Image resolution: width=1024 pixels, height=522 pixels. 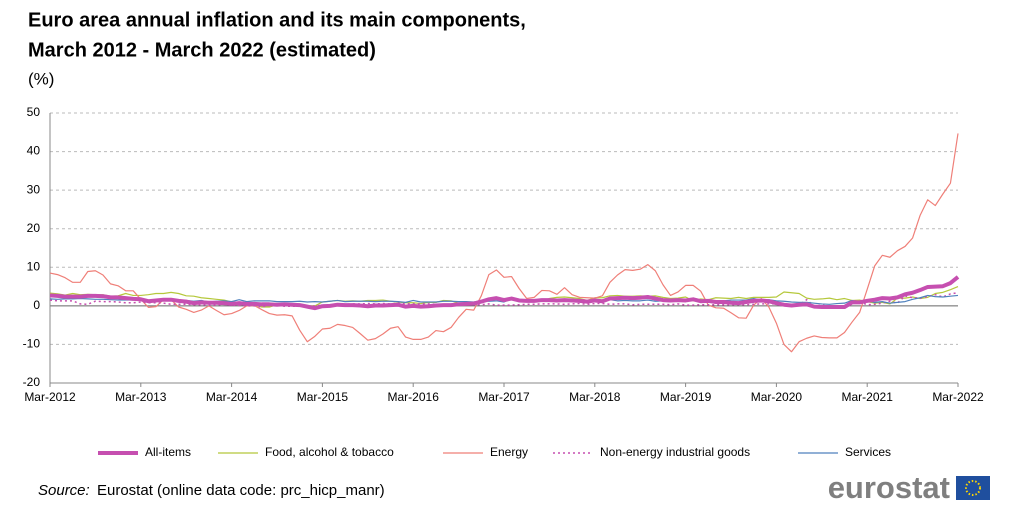 I want to click on legend-label: Food, alcohol & tobacco, so click(x=329, y=452).